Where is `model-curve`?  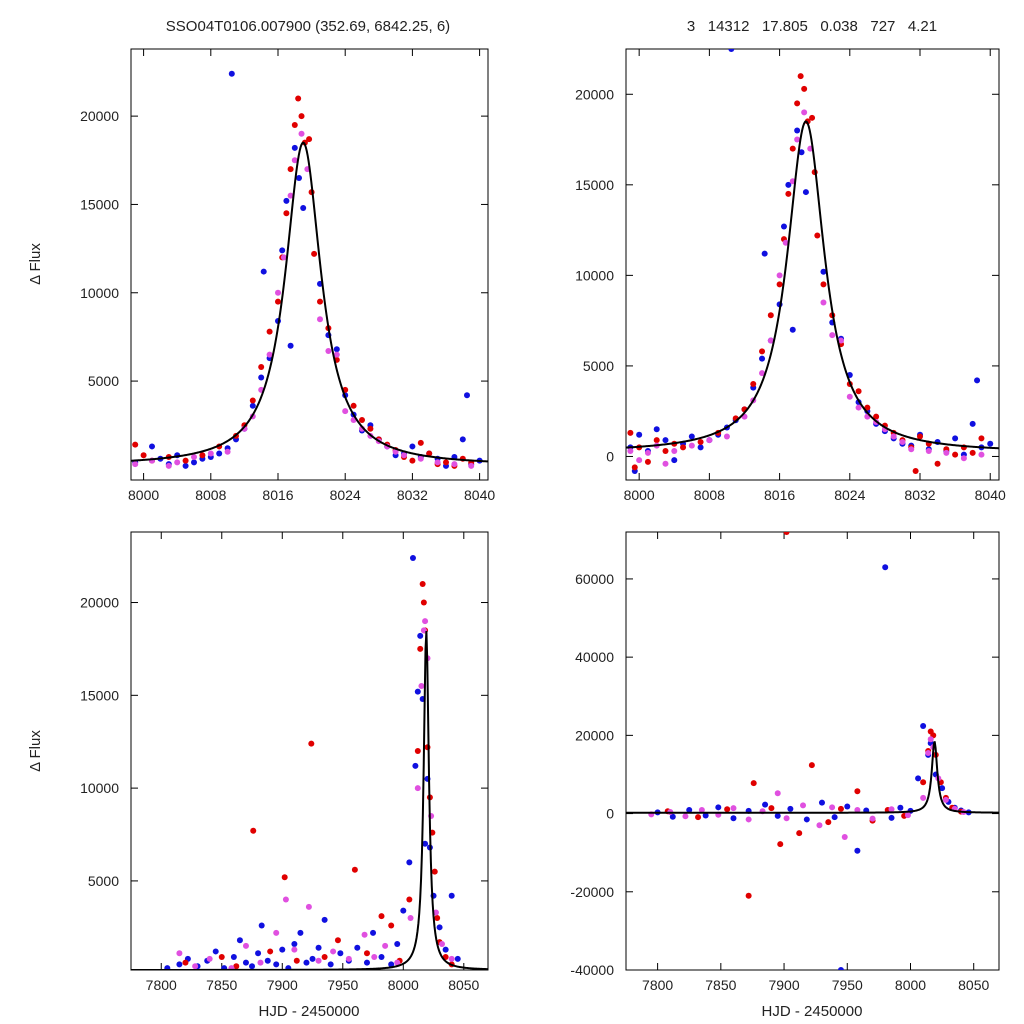
model-curve is located at coordinates (812, 777).